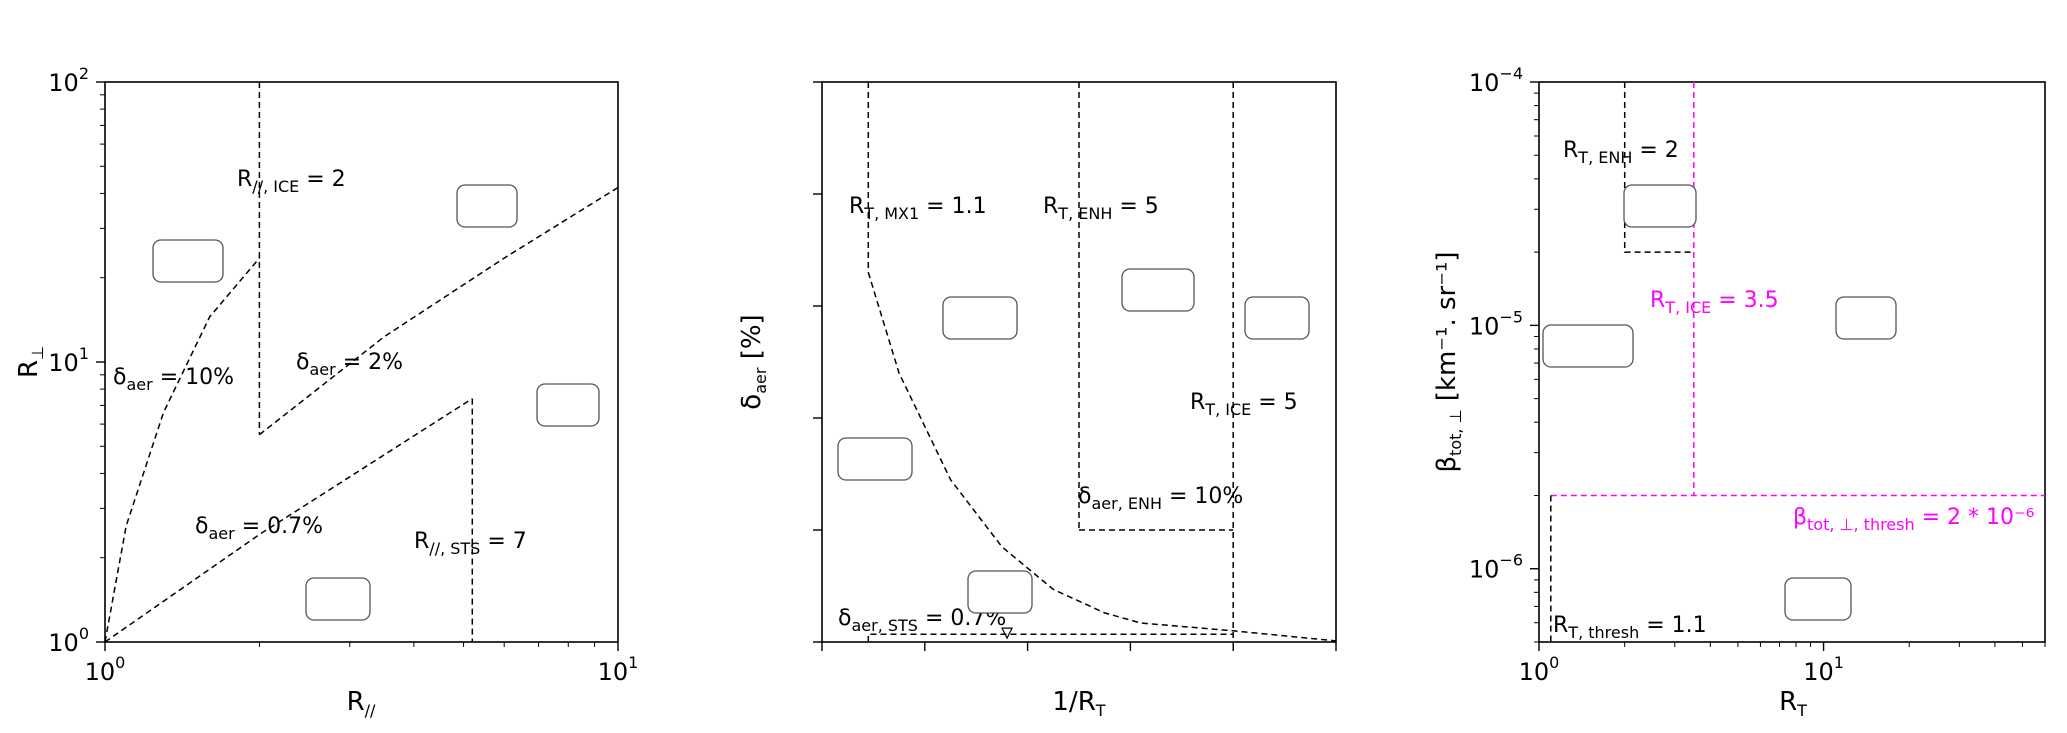 The image size is (2067, 733). I want to click on y-tick-label: 10⁰, so click(68, 640).